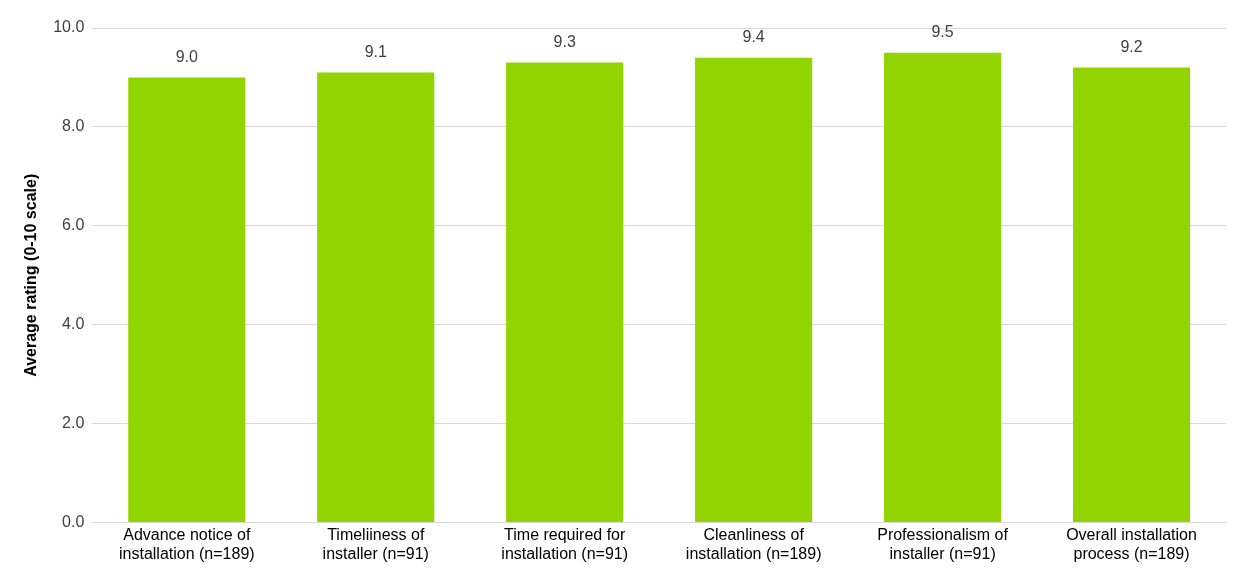 This screenshot has height=575, width=1244. Describe the element at coordinates (1131, 543) in the screenshot. I see `x-tick-label: Overall installation process (n=189)` at that location.